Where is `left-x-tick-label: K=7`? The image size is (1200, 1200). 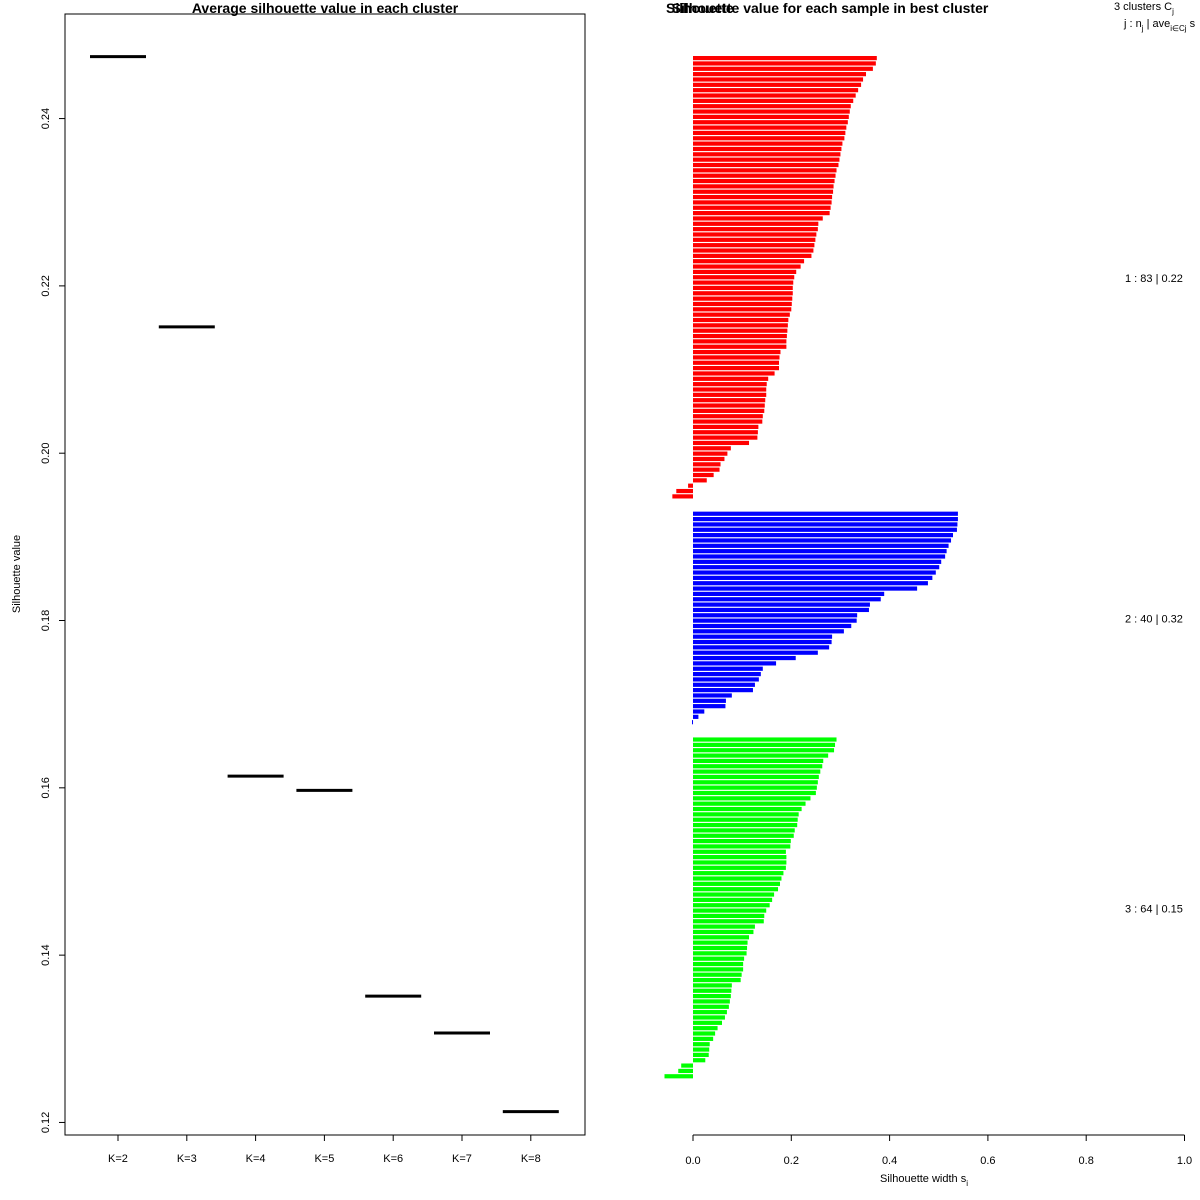
left-x-tick-label: K=7 is located at coordinates (462, 1159).